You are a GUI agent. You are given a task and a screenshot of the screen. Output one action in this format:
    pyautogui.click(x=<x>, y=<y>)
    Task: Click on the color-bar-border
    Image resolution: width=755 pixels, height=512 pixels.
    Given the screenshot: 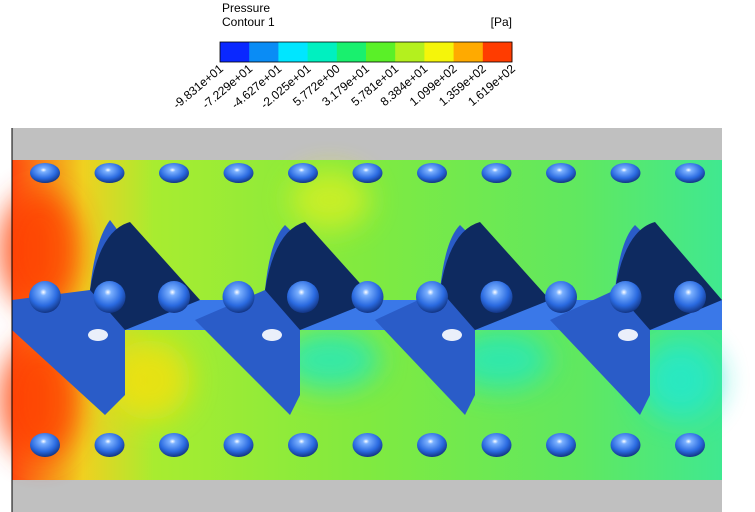 What is the action you would take?
    pyautogui.click(x=366, y=52)
    